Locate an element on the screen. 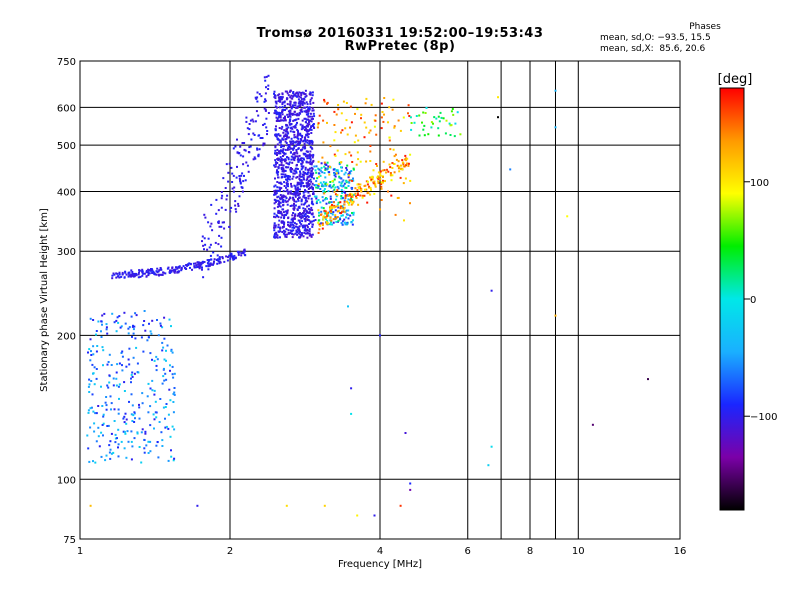 This screenshot has width=800, height=600. colorbar-tick-label: 0 is located at coordinates (753, 300).